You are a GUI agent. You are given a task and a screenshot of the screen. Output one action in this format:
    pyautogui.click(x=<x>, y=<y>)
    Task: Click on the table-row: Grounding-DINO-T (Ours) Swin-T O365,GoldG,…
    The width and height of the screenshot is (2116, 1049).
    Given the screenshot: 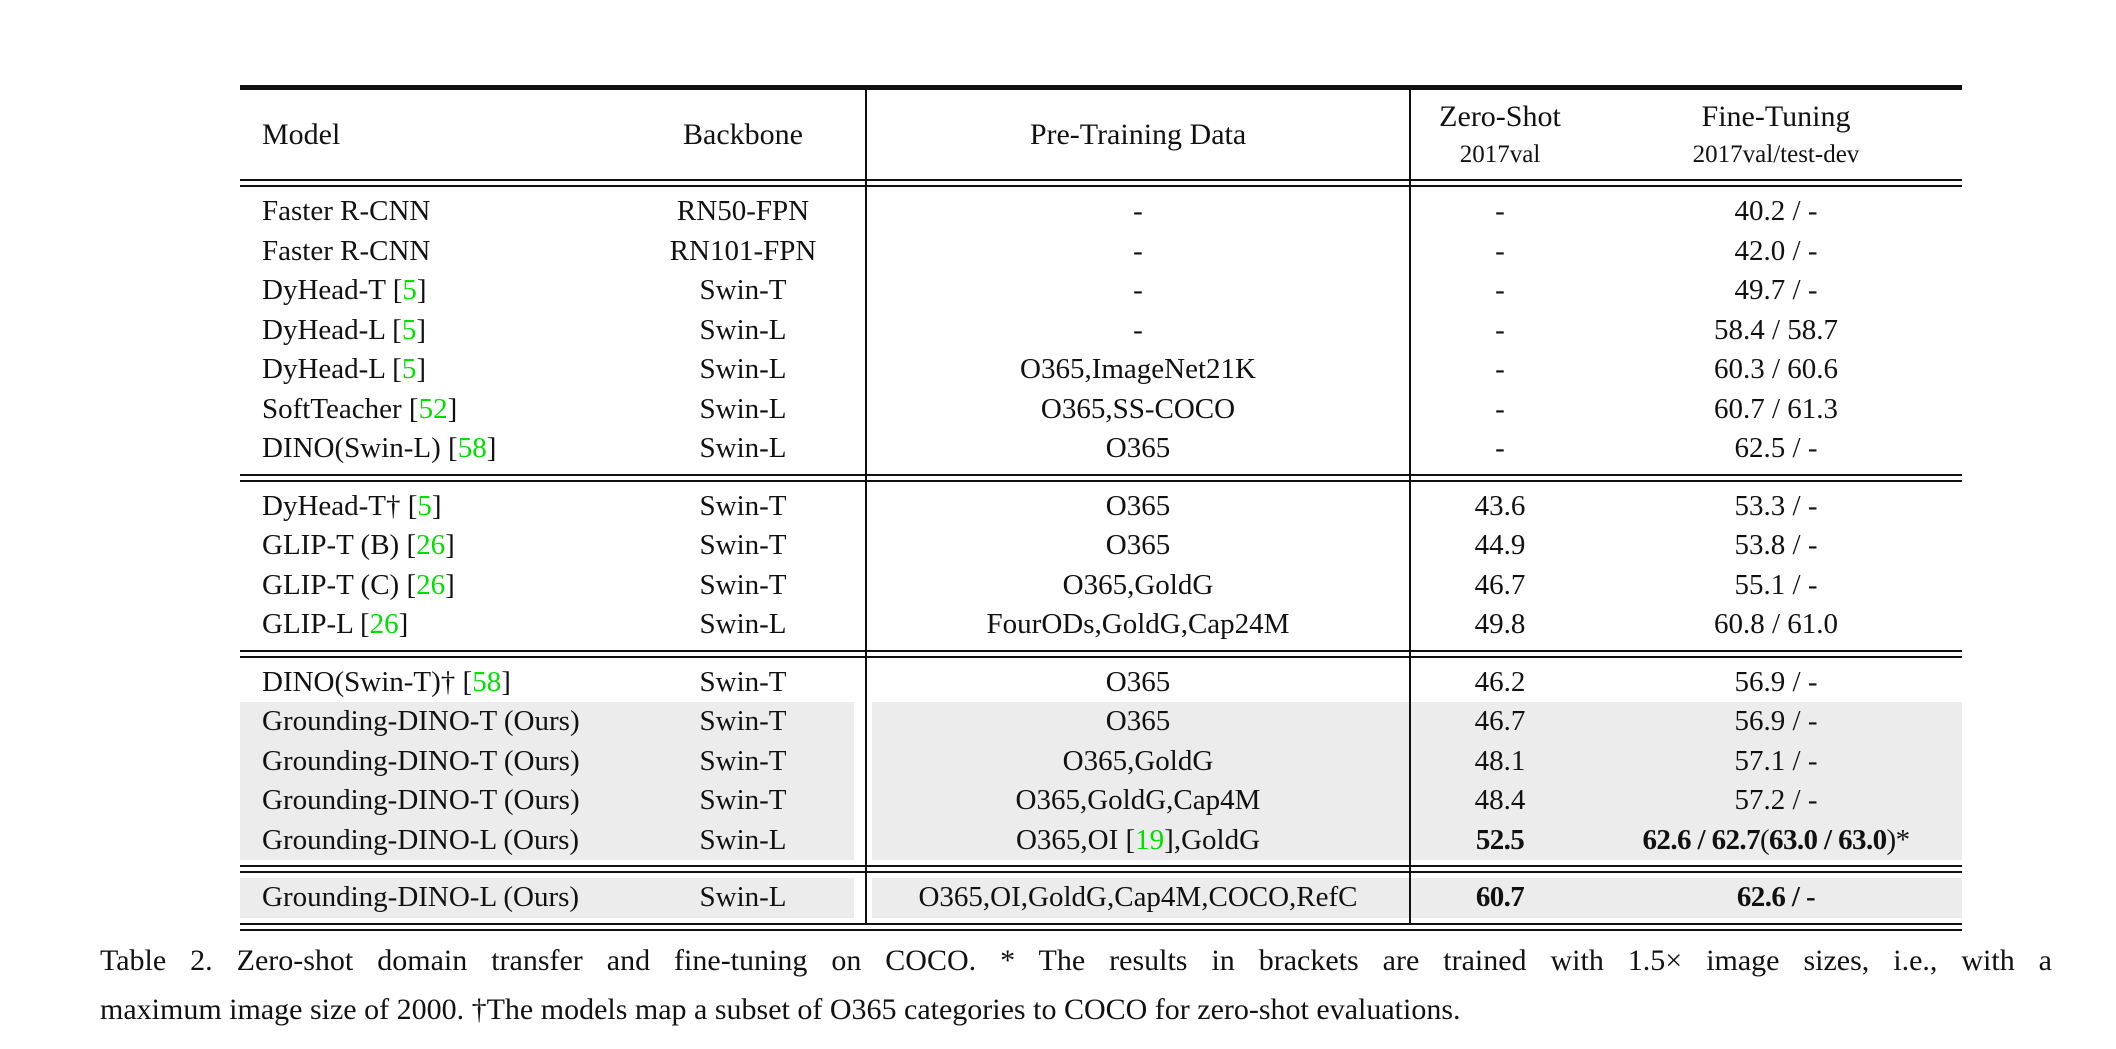 What is the action you would take?
    pyautogui.click(x=1101, y=801)
    